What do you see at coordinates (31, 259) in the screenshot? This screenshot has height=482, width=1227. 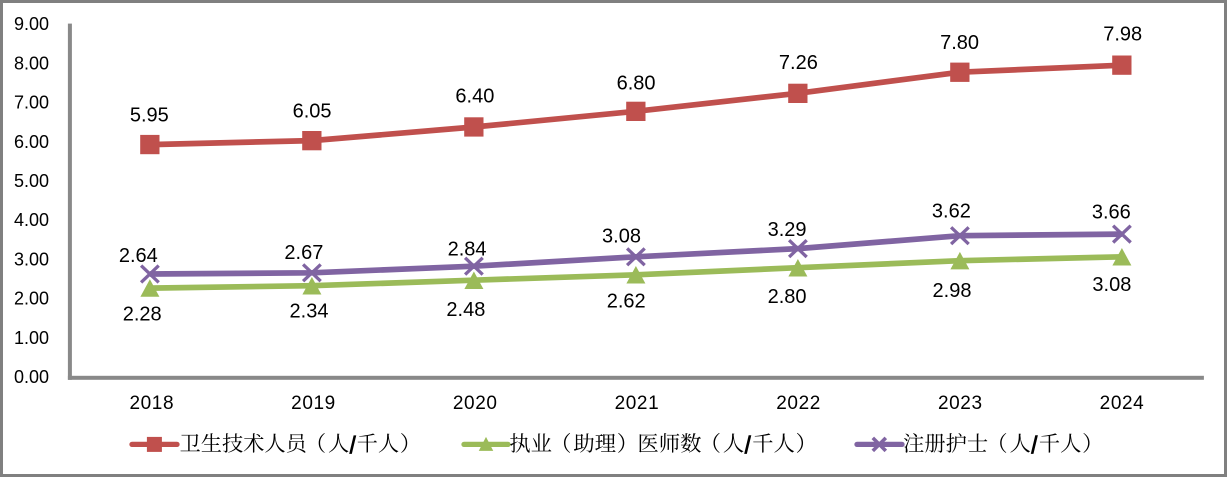 I see `svg-text: 3.00` at bounding box center [31, 259].